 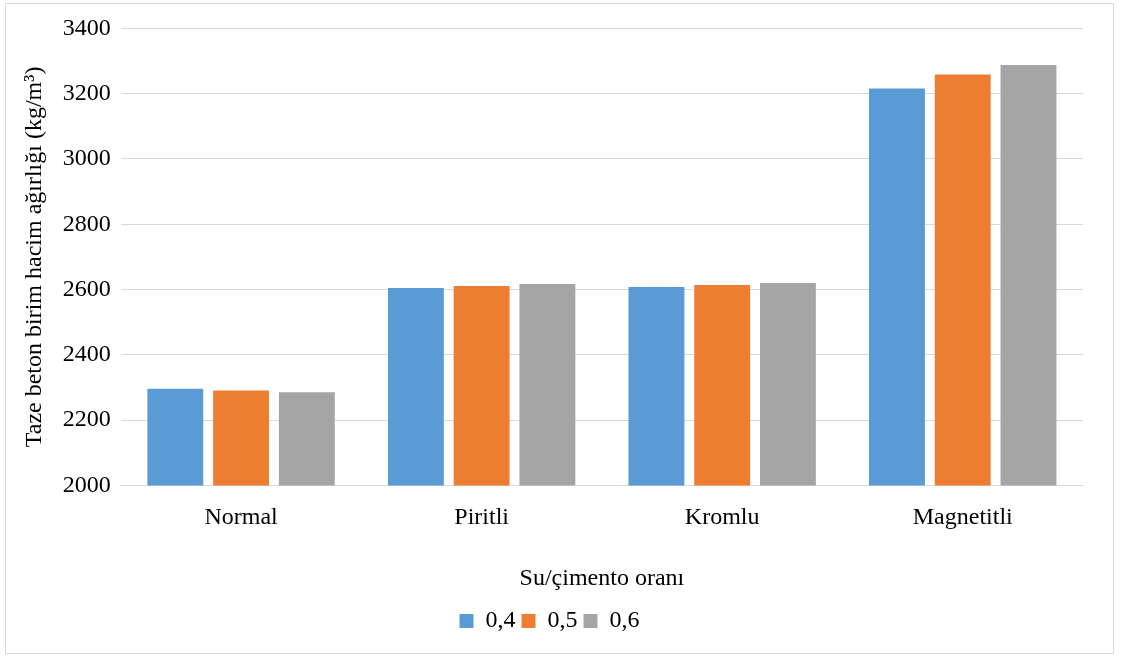 What do you see at coordinates (32, 257) in the screenshot?
I see `y-axis-title: Taze beton birim hacim ağırlığı (kg/m³)` at bounding box center [32, 257].